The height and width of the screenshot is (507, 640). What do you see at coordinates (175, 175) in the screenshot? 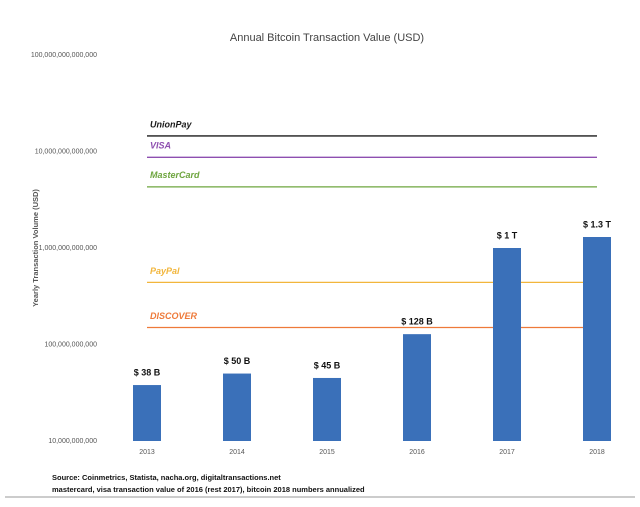
I see `reference-label: MasterCard` at bounding box center [175, 175].